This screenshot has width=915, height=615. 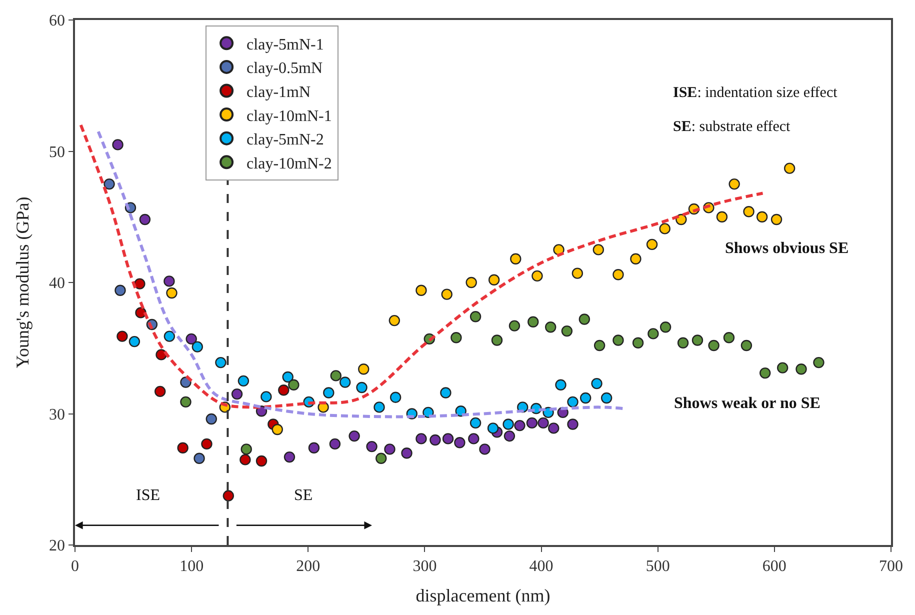 I want to click on annotation: Shows obvious SE, so click(x=787, y=248).